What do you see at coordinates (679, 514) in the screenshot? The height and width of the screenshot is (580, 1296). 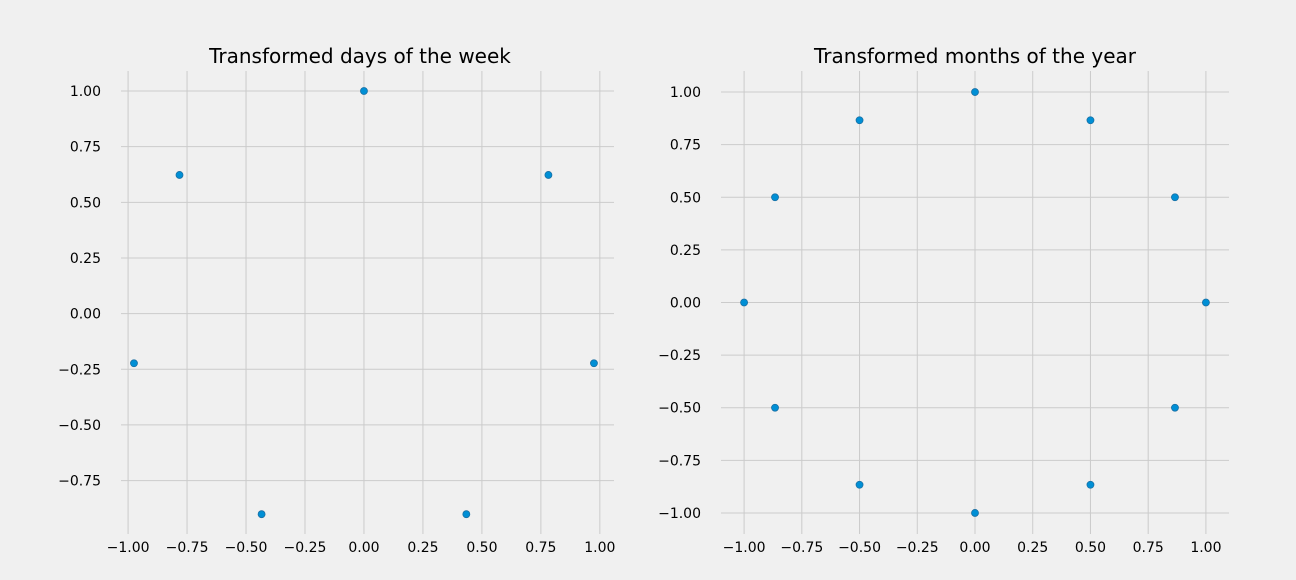 I see `y-tick-label: −1.00` at bounding box center [679, 514].